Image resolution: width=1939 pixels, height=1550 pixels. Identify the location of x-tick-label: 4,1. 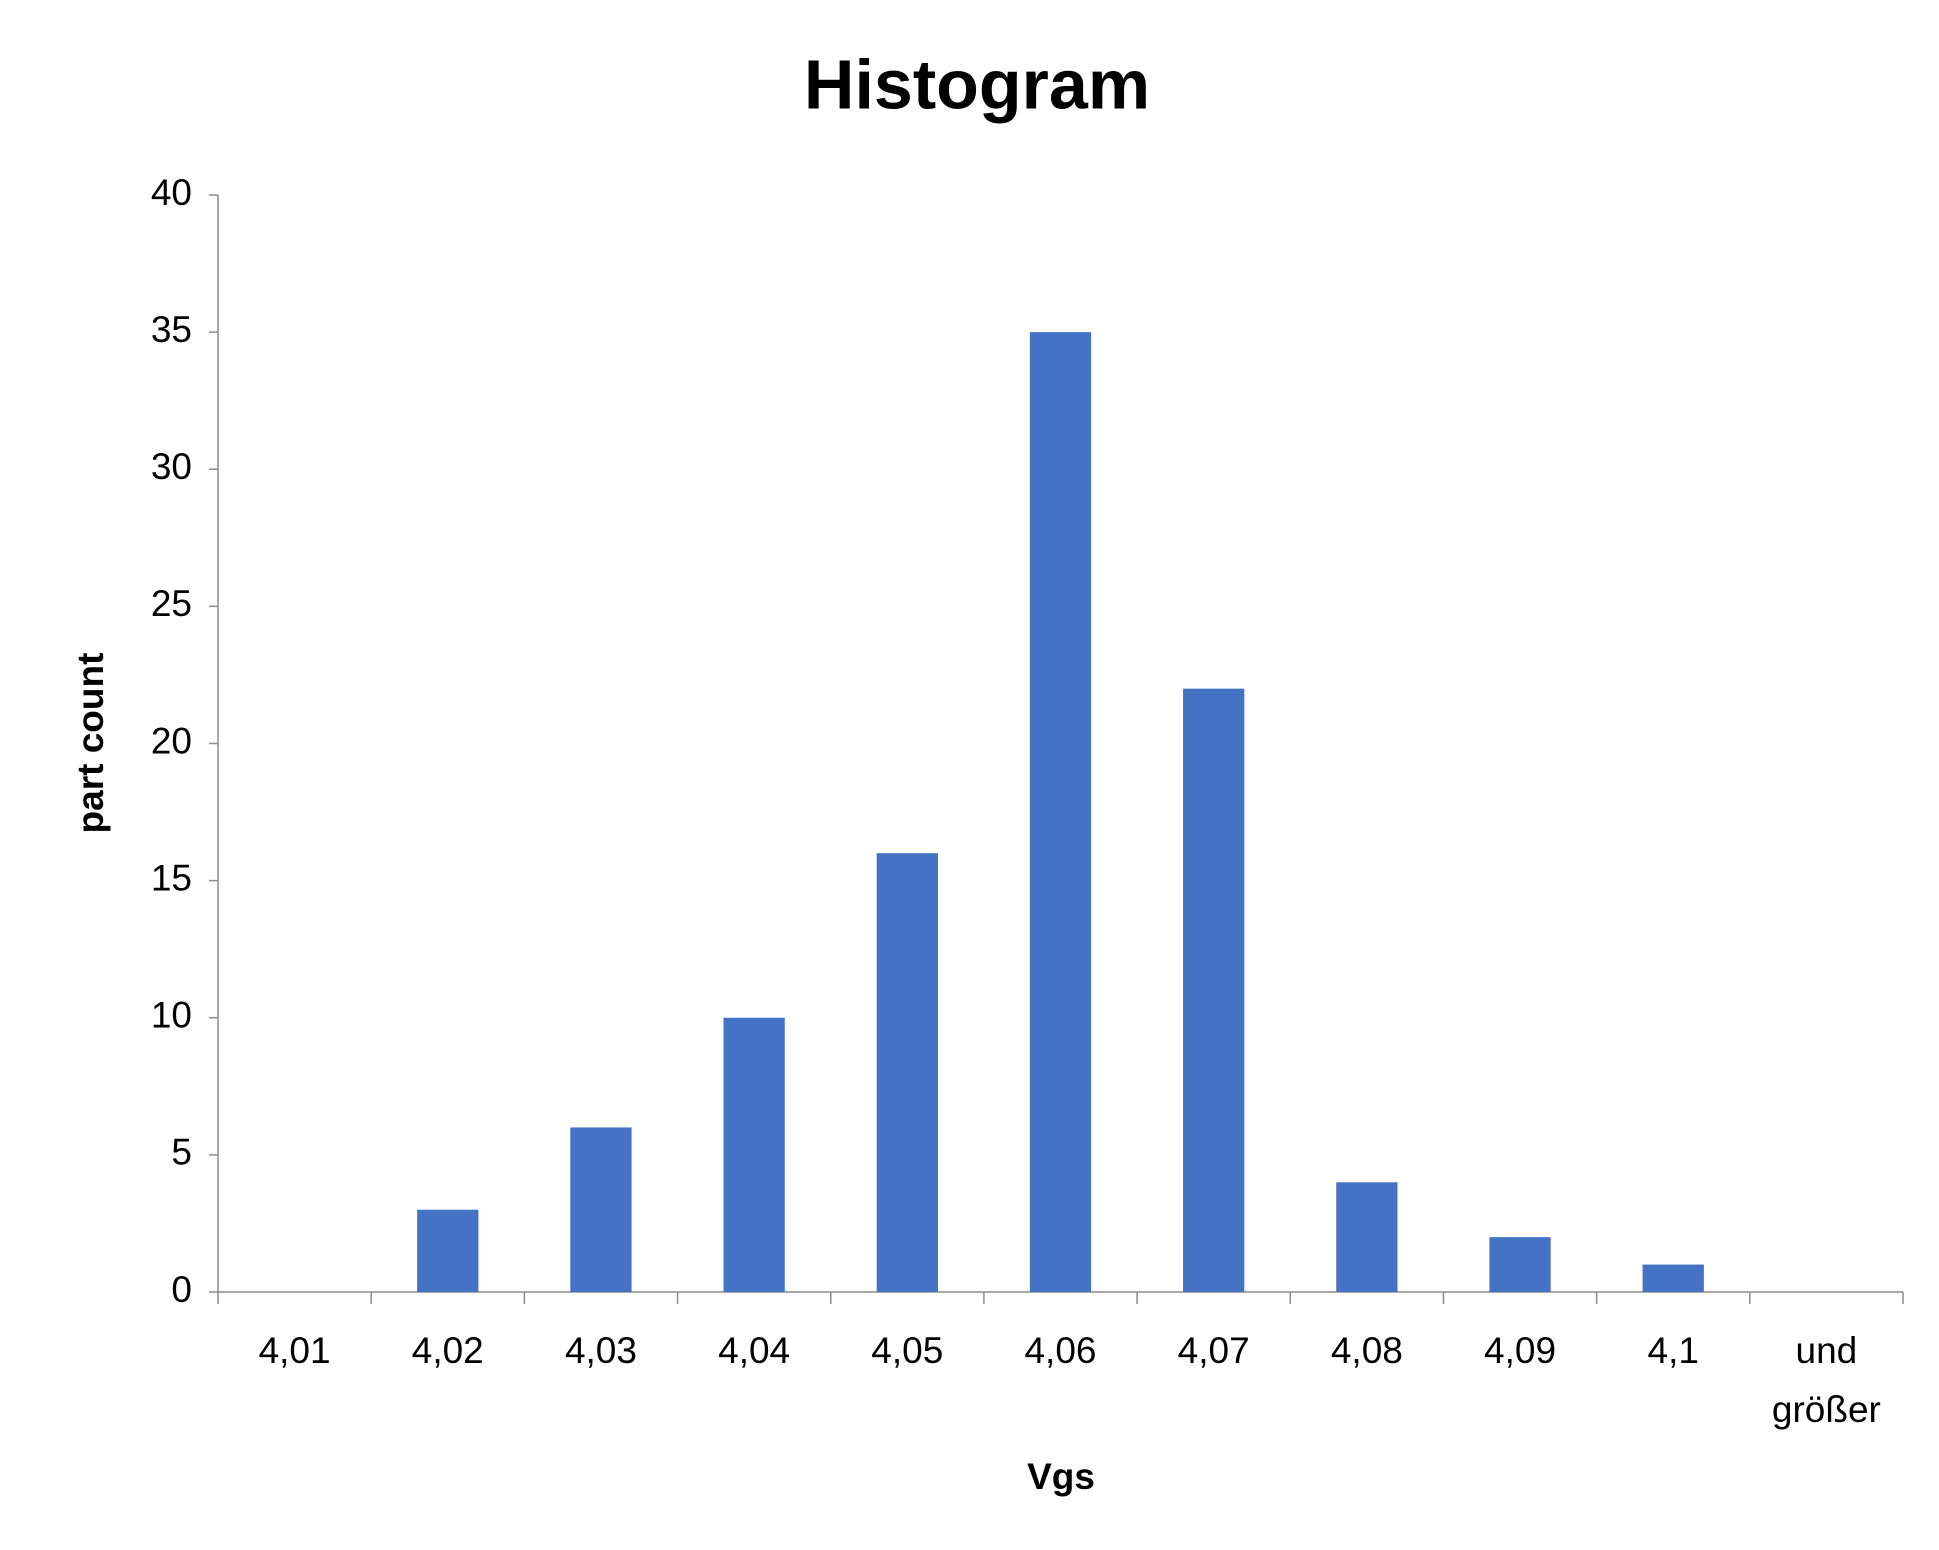
(1673, 1350).